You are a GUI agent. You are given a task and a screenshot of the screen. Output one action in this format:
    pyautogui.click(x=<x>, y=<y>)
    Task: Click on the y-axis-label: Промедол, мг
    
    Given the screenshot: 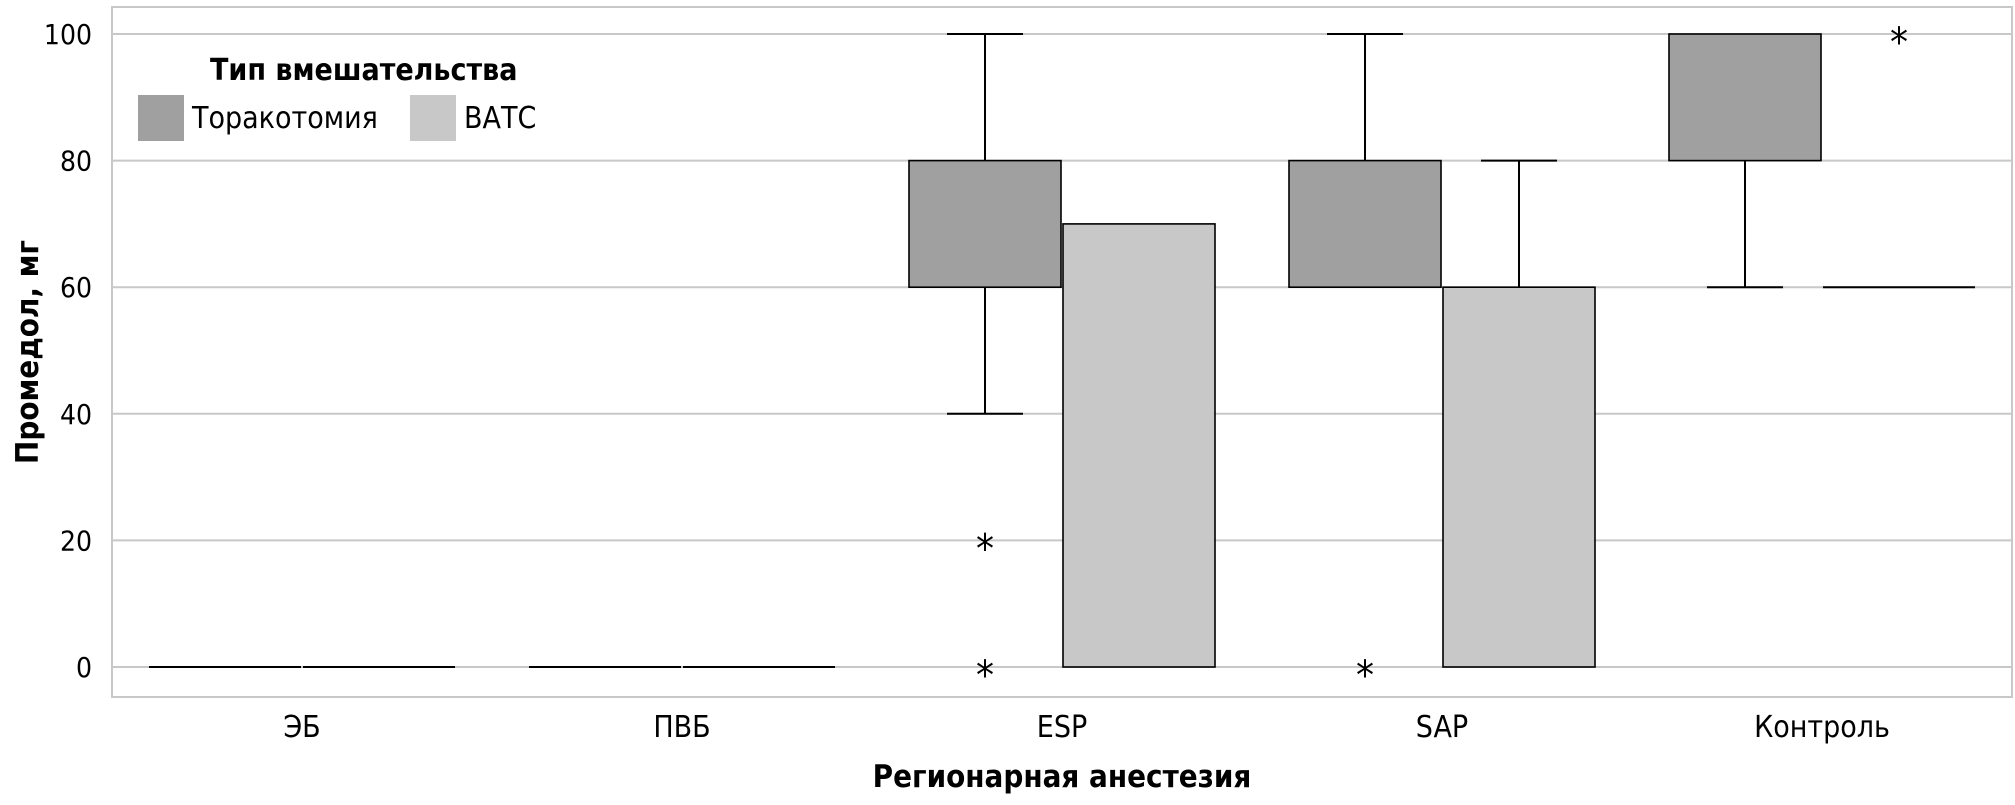 What is the action you would take?
    pyautogui.click(x=28, y=352)
    